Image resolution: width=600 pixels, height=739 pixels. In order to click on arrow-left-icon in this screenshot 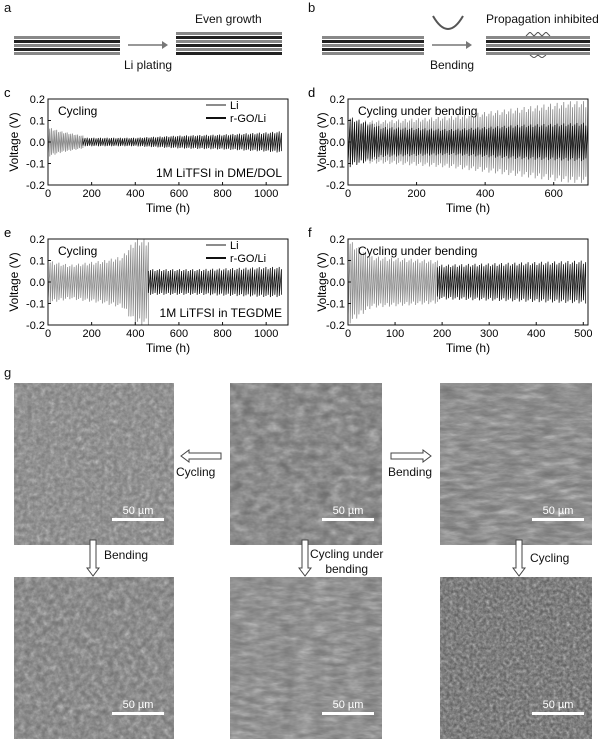, I will do `click(201, 456)`.